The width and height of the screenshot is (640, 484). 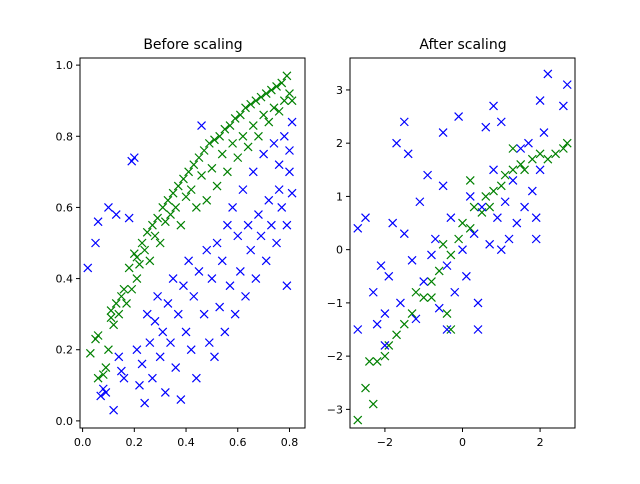 I want to click on x-tick-label: 0.6, so click(x=238, y=442).